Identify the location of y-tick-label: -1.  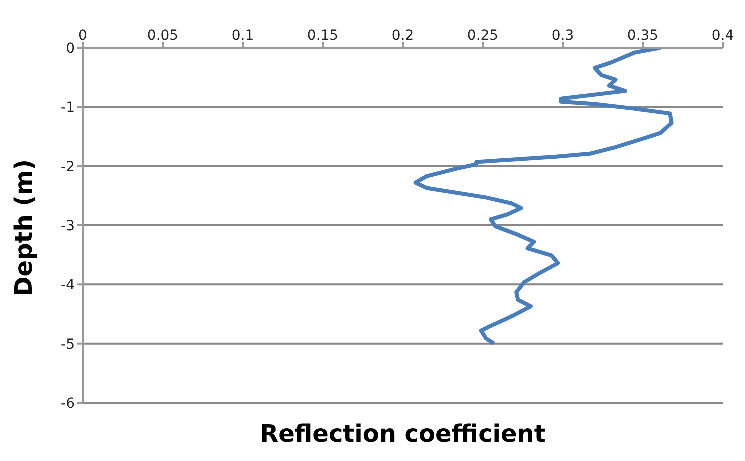
(68, 108).